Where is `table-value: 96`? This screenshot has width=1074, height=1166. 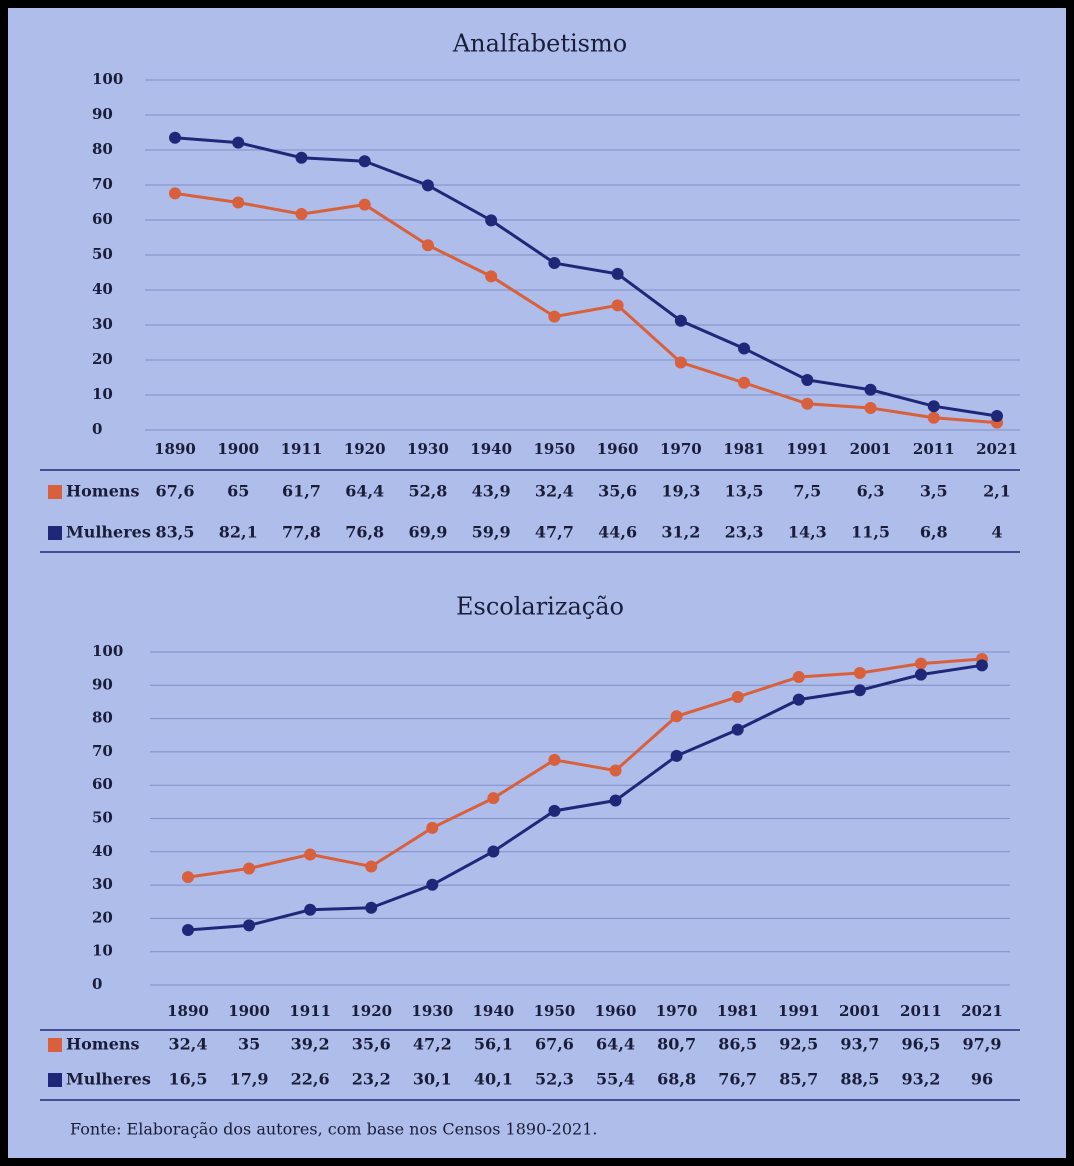
table-value: 96 is located at coordinates (982, 1079).